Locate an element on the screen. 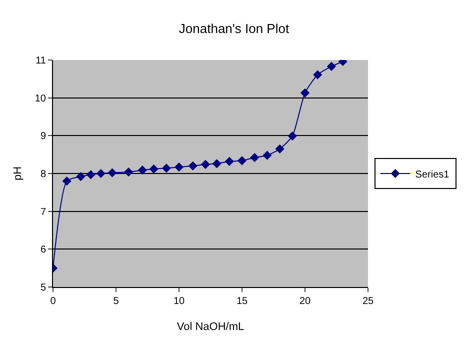 Image resolution: width=468 pixels, height=343 pixels. x-tick-label: 5 is located at coordinates (116, 301).